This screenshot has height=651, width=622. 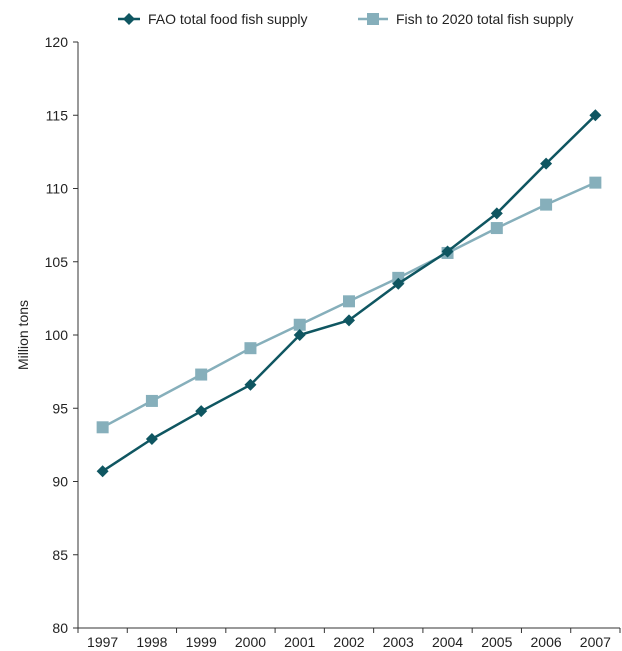 What do you see at coordinates (595, 642) in the screenshot?
I see `x-tick-label: 2007` at bounding box center [595, 642].